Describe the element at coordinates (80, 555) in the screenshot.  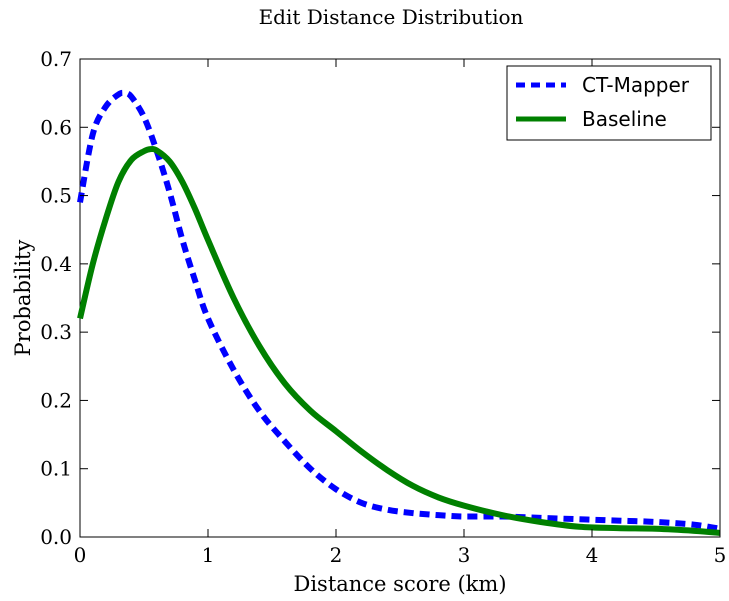
I see `x-tick-label: 0` at that location.